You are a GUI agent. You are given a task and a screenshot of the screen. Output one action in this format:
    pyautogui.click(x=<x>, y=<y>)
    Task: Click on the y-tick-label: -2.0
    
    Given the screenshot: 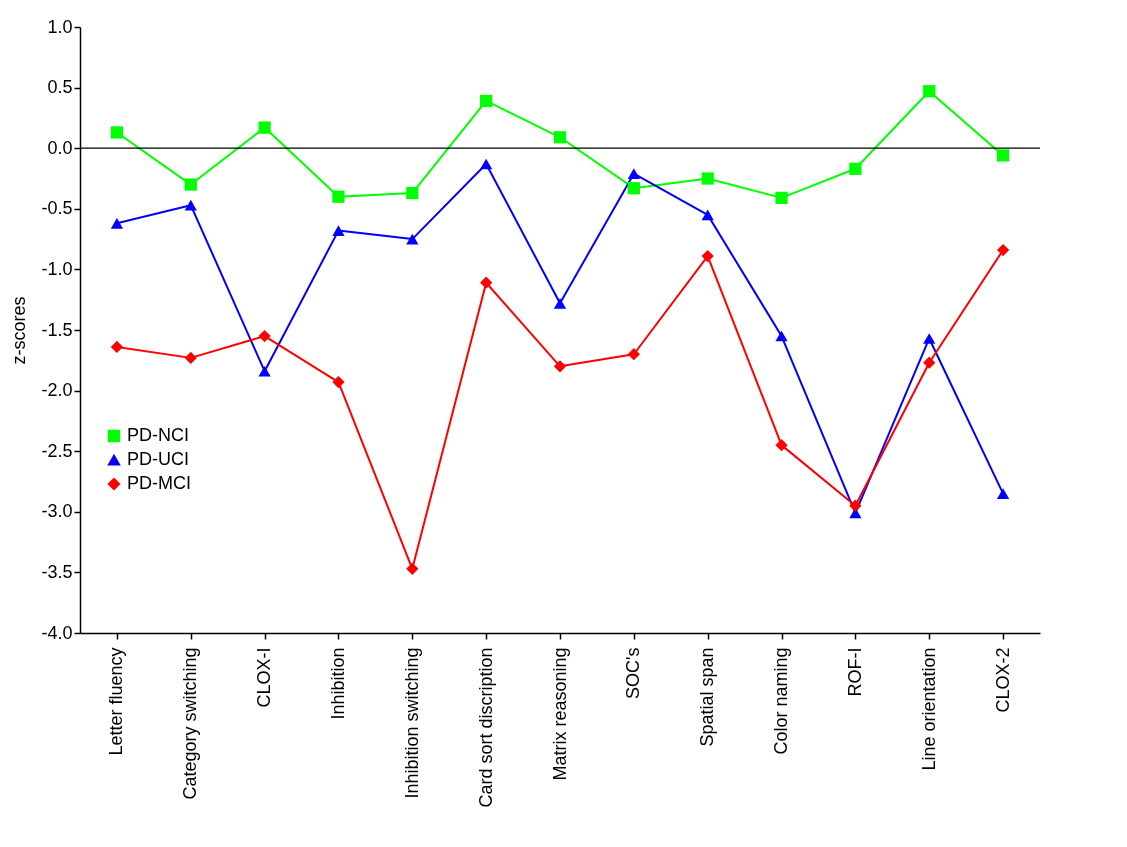 What is the action you would take?
    pyautogui.click(x=57, y=390)
    